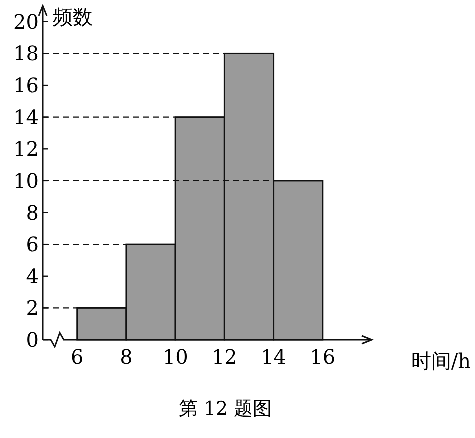 This screenshot has height=438, width=475. I want to click on x-tick-label: 12, so click(225, 357).